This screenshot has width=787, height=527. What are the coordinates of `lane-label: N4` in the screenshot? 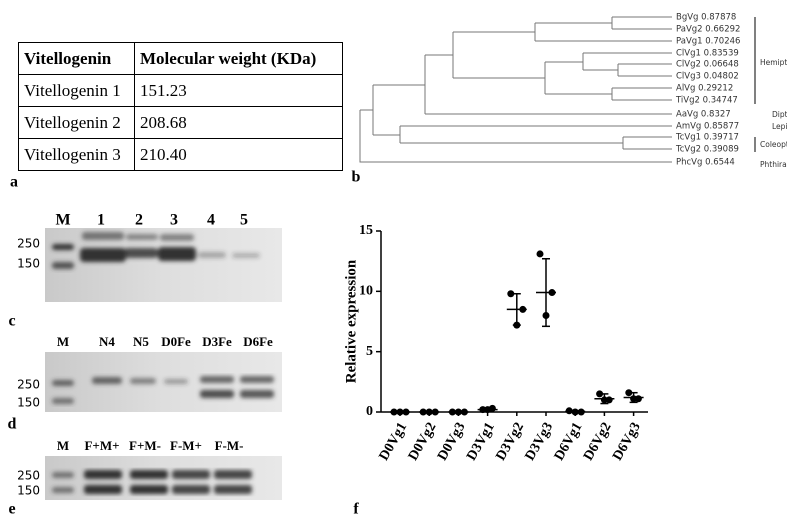 It's located at (107, 341).